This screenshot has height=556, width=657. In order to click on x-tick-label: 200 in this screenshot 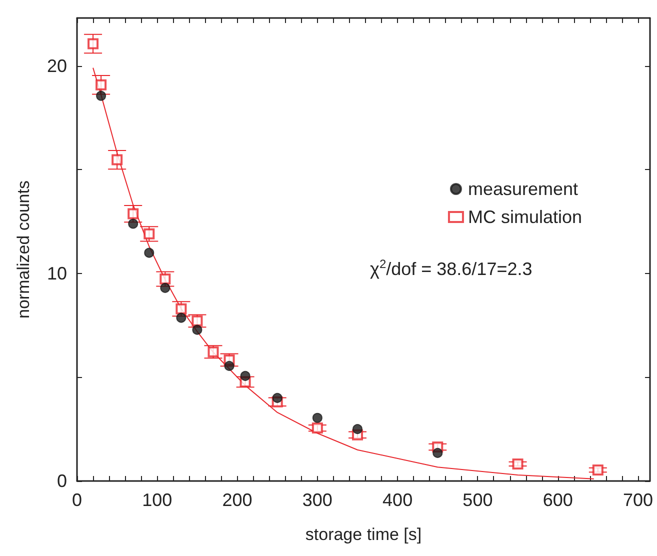, I will do `click(237, 500)`.